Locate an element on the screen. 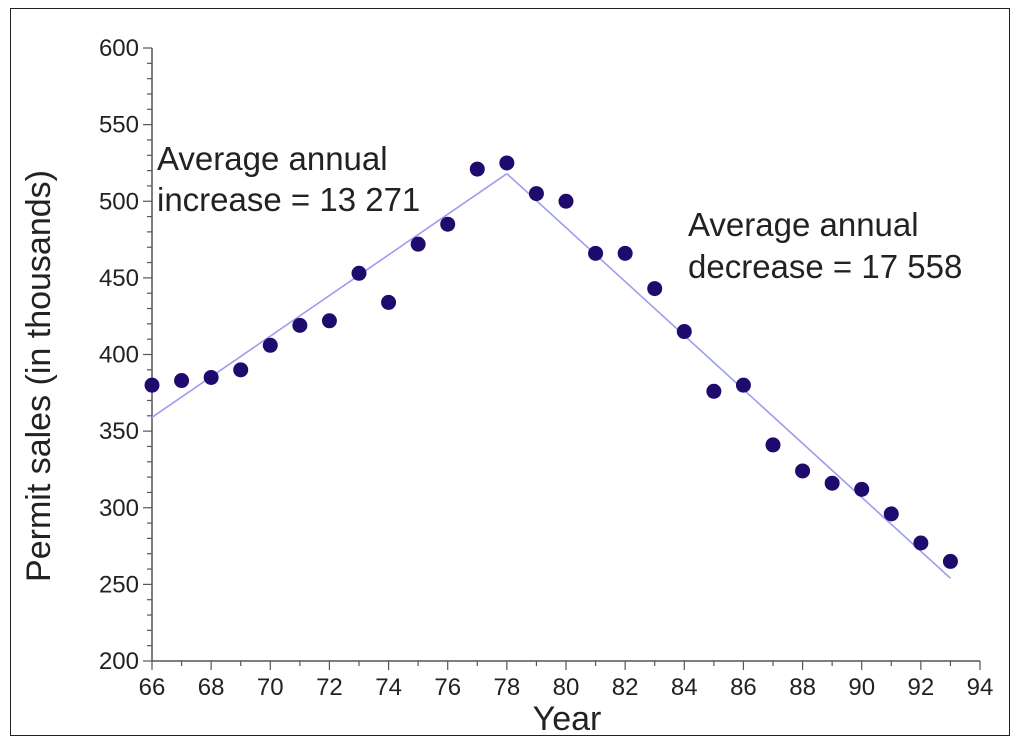  y-axis-ticks: 200 250 300 350 400 450 500 550 600 is located at coordinates (125, 355).